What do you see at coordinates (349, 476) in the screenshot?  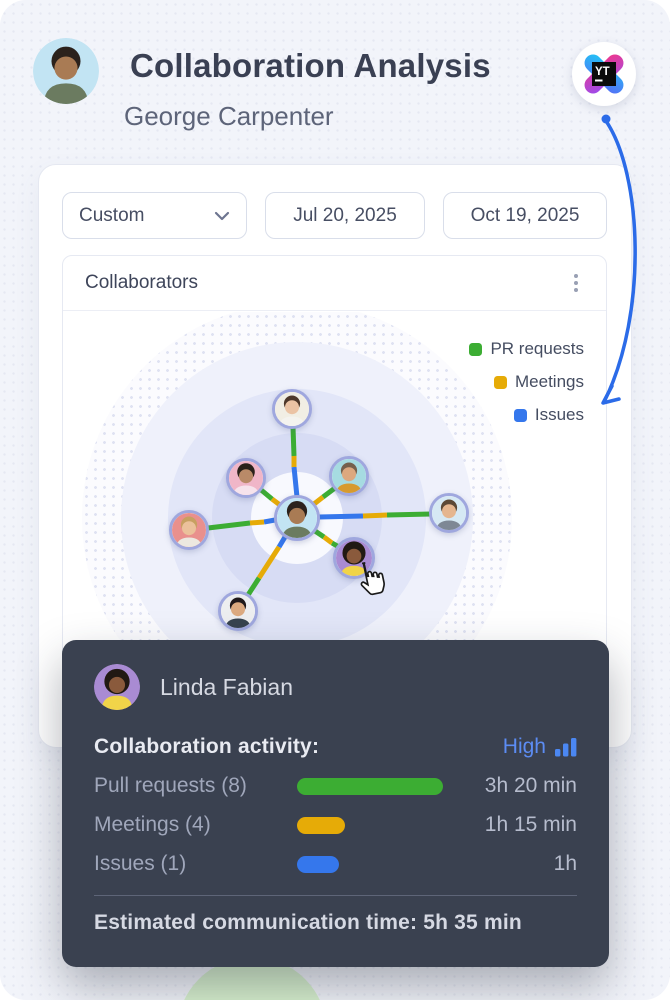 I see `graph-node-upper-right` at bounding box center [349, 476].